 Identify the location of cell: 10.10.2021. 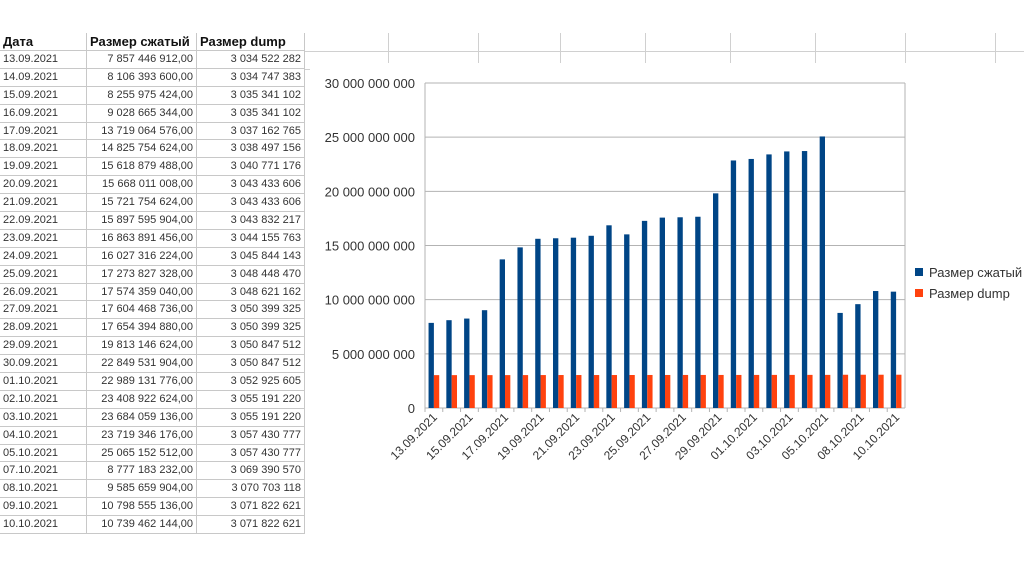
(43, 525).